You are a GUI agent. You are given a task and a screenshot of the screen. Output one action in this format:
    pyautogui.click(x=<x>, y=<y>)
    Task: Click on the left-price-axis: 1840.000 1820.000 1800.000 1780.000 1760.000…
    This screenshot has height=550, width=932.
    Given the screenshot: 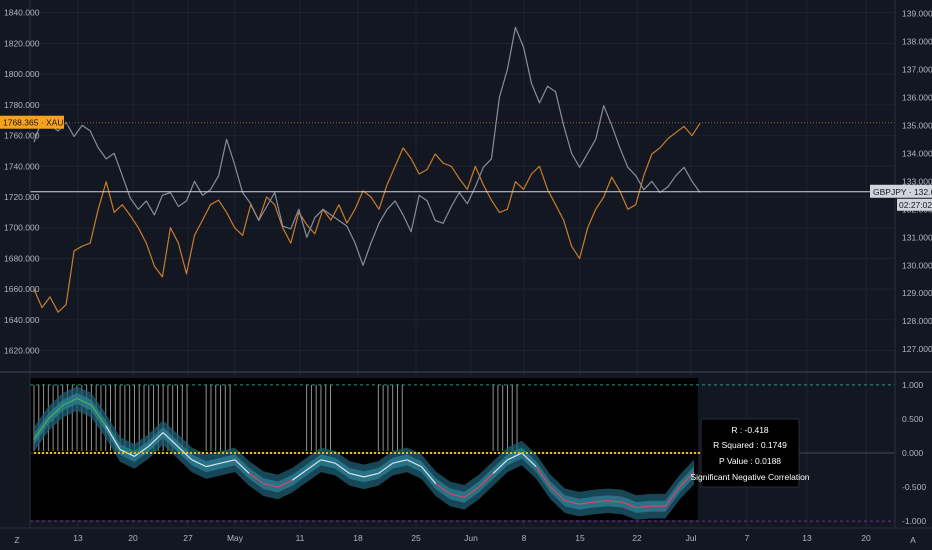 What is the action you would take?
    pyautogui.click(x=22, y=182)
    